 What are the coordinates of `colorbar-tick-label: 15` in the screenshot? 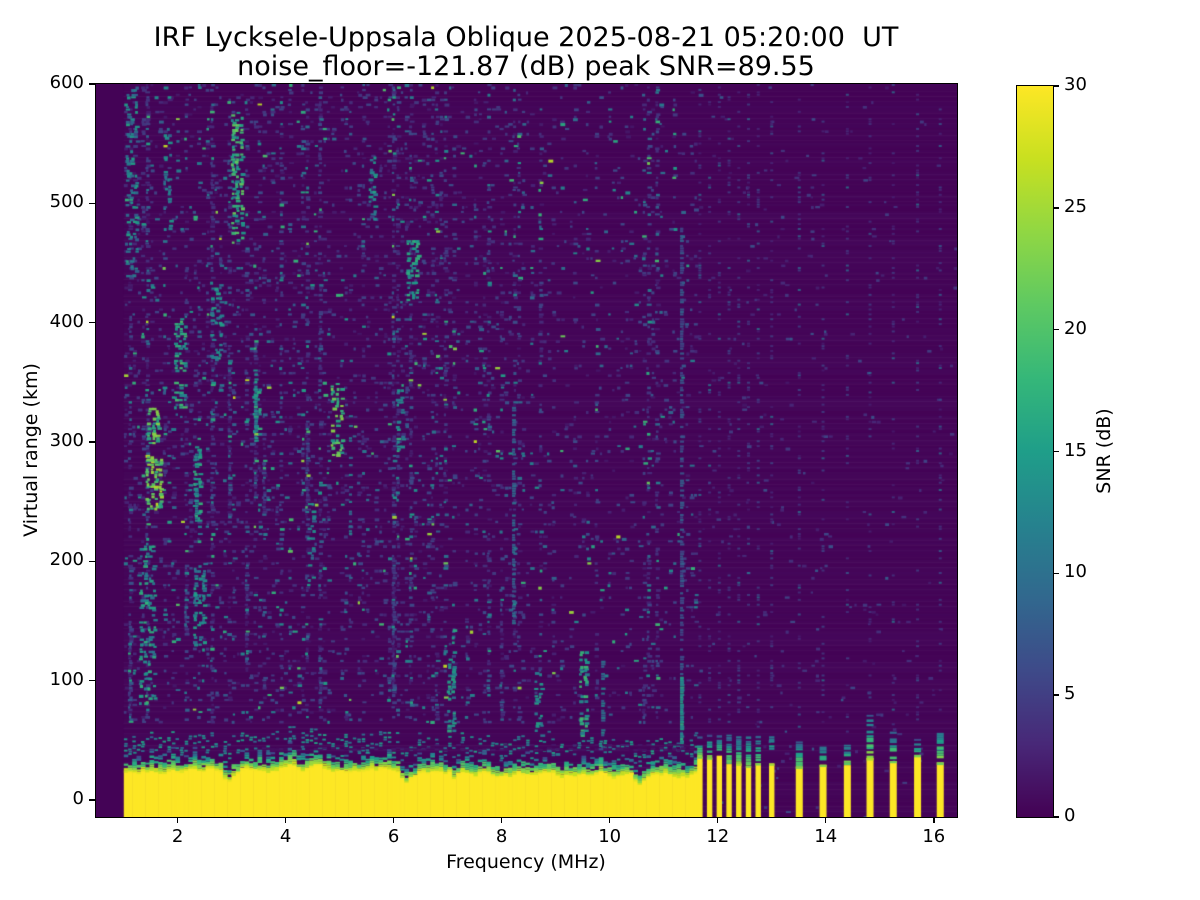 It's located at (1075, 450).